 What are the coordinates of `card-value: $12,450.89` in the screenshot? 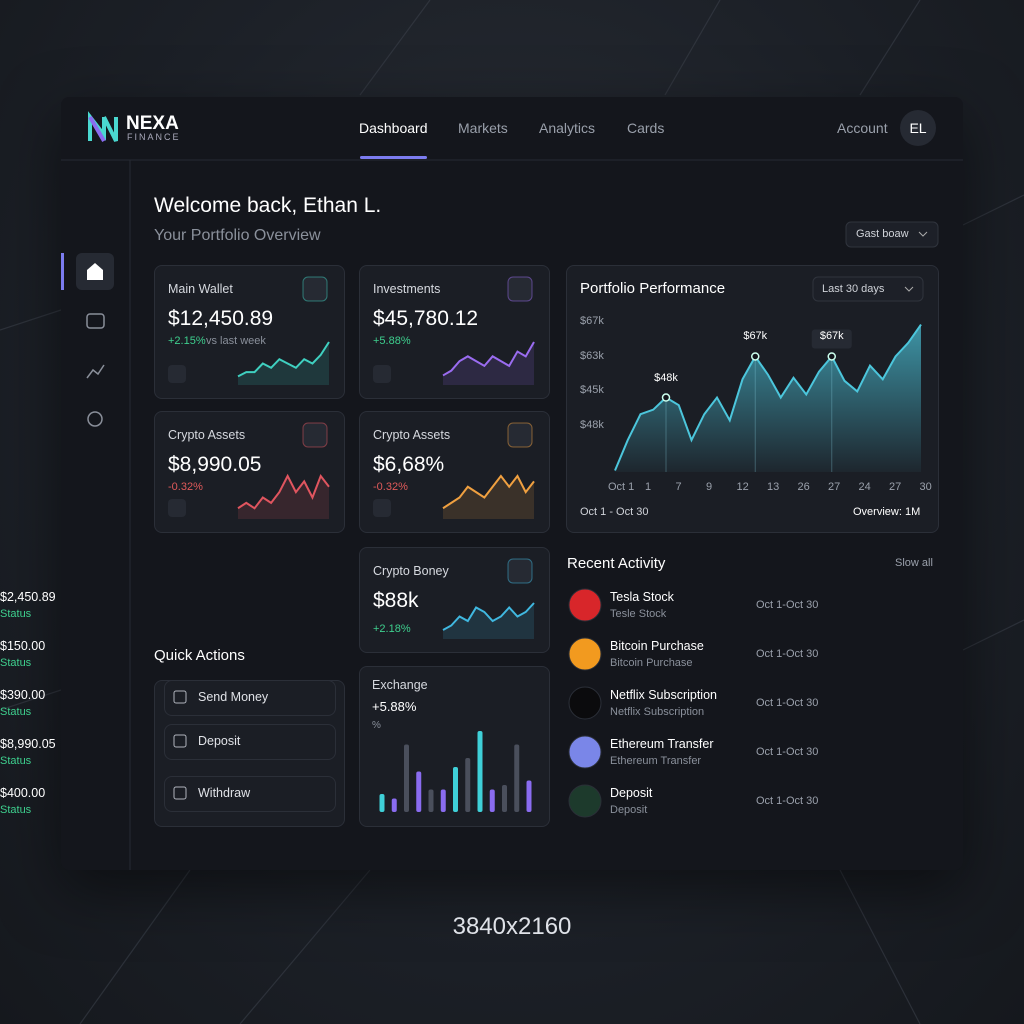 It's located at (221, 318).